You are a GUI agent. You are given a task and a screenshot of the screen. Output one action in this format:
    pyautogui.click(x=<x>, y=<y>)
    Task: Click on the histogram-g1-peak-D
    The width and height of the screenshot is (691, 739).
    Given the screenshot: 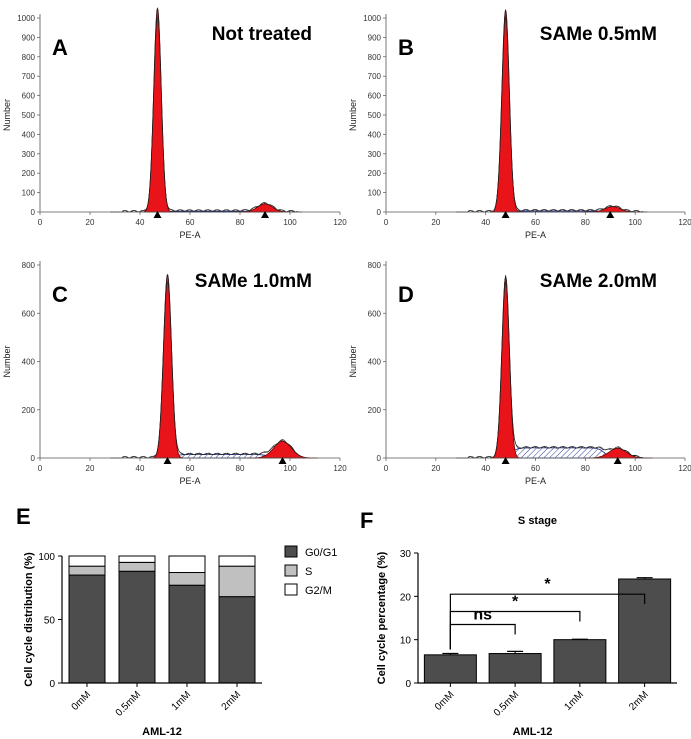 What is the action you would take?
    pyautogui.click(x=505, y=367)
    